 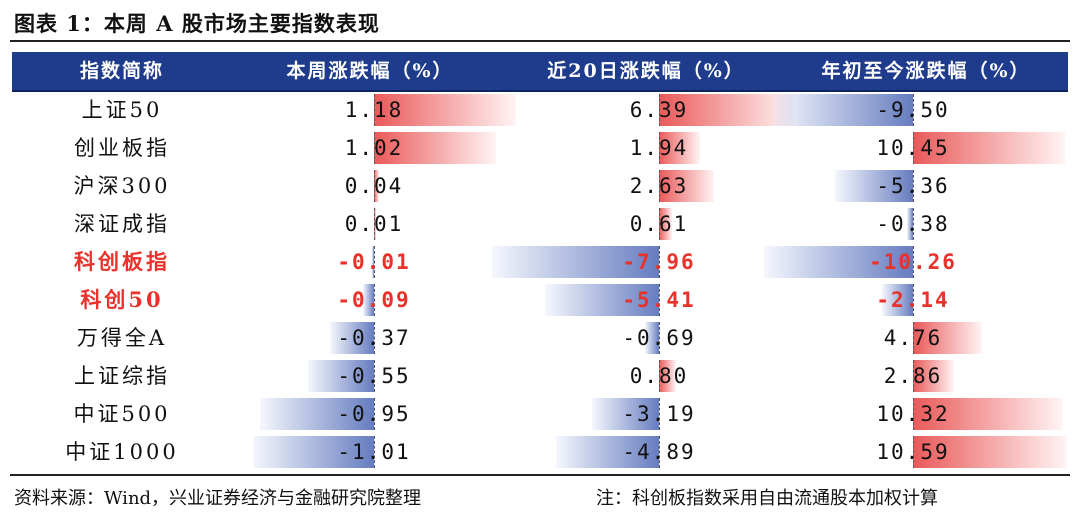 I want to click on table-row: 科创50 -0.09 -5.41 -2.14, so click(x=540, y=300).